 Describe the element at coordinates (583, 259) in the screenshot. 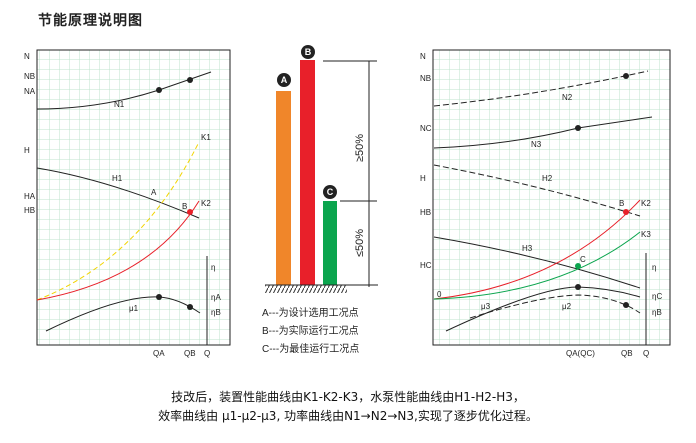

I see `label-c: C` at that location.